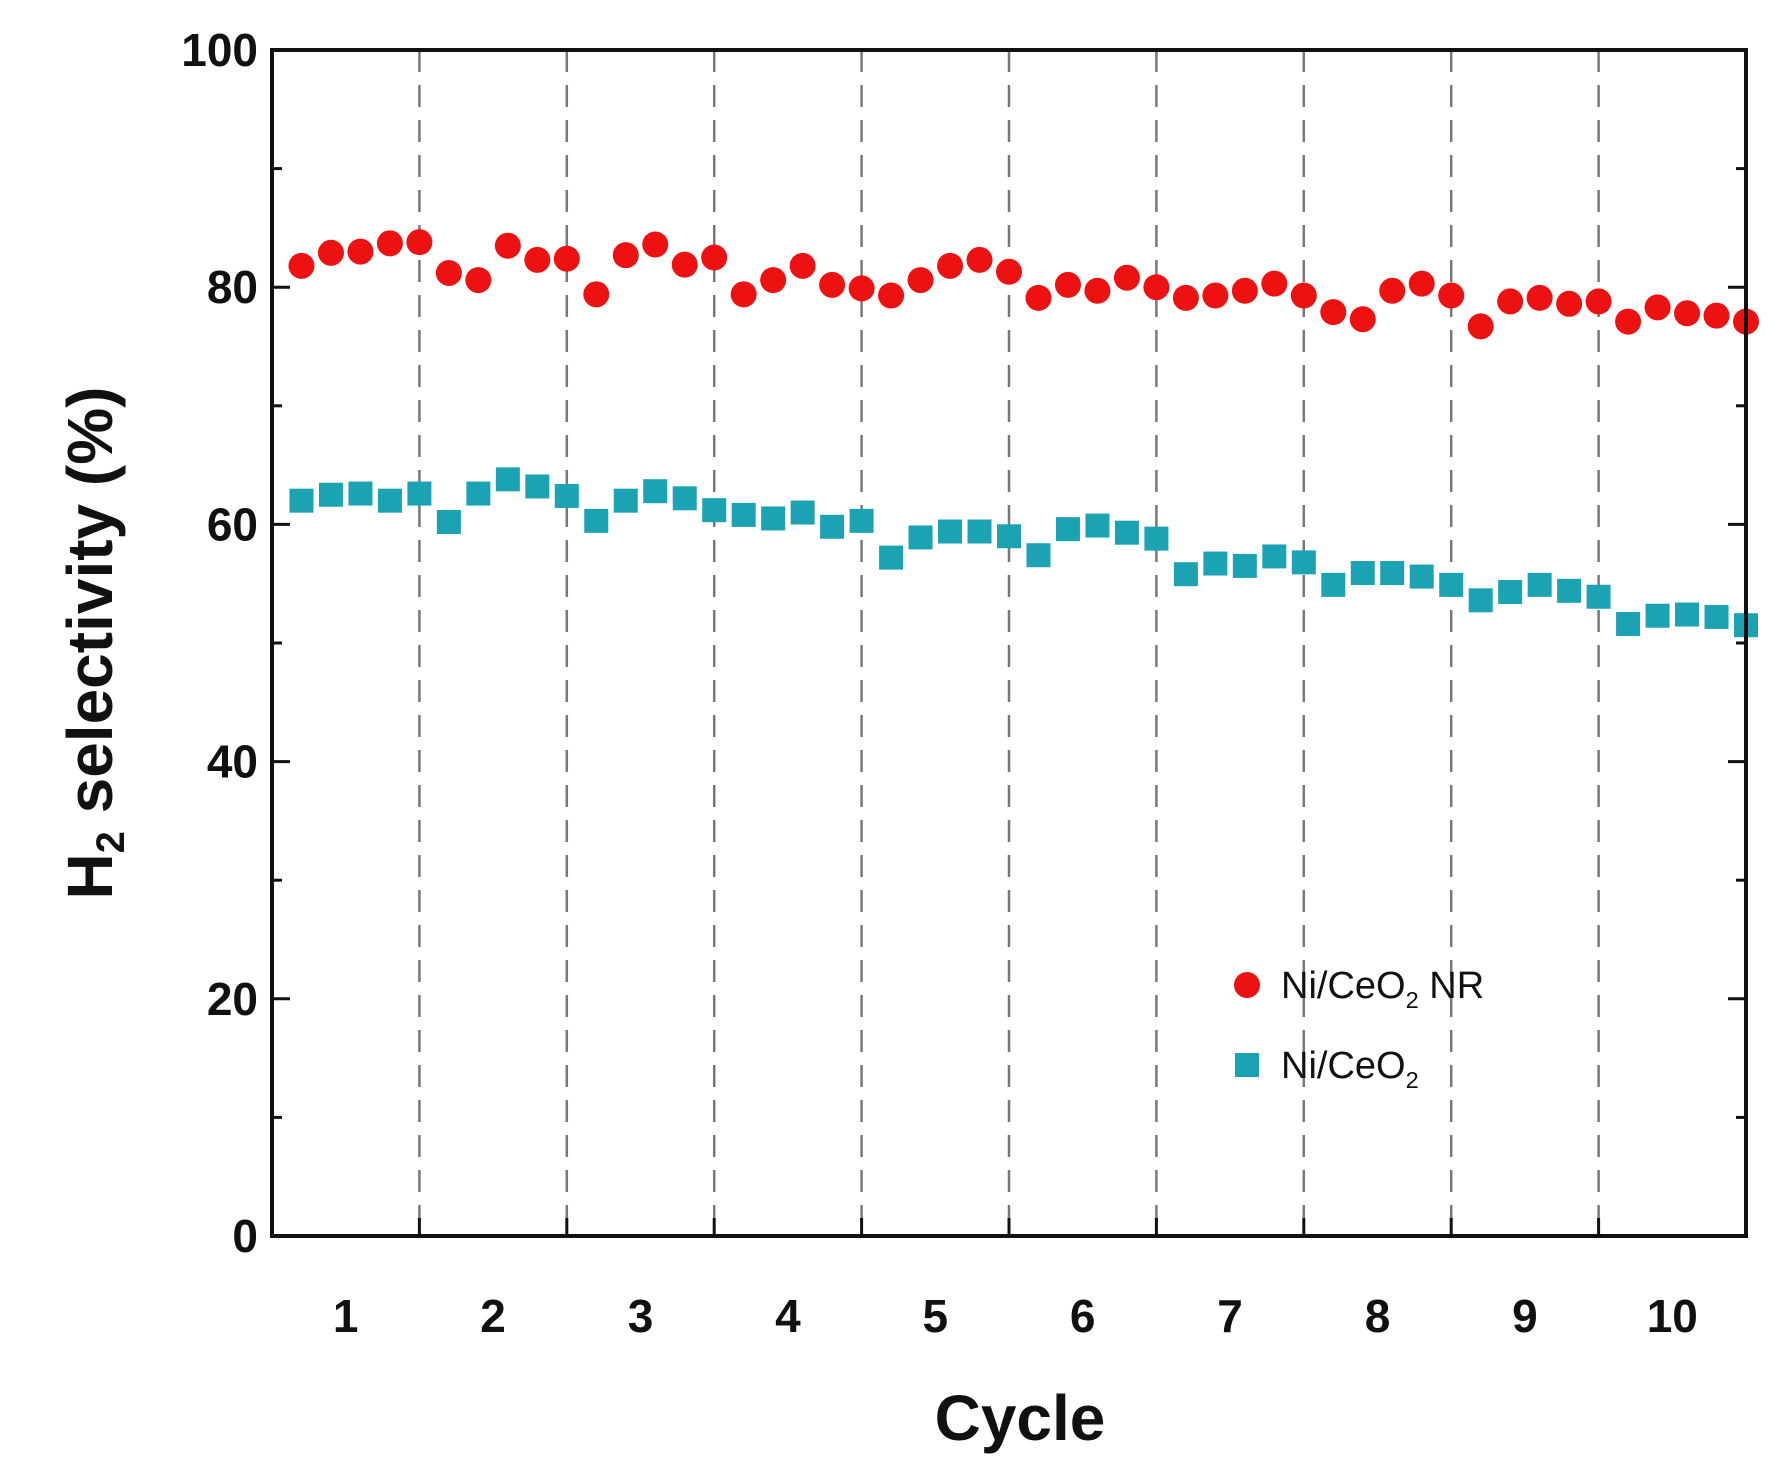 The width and height of the screenshot is (1779, 1479). What do you see at coordinates (111, 842) in the screenshot?
I see `y-axis-title-subscript: 2` at bounding box center [111, 842].